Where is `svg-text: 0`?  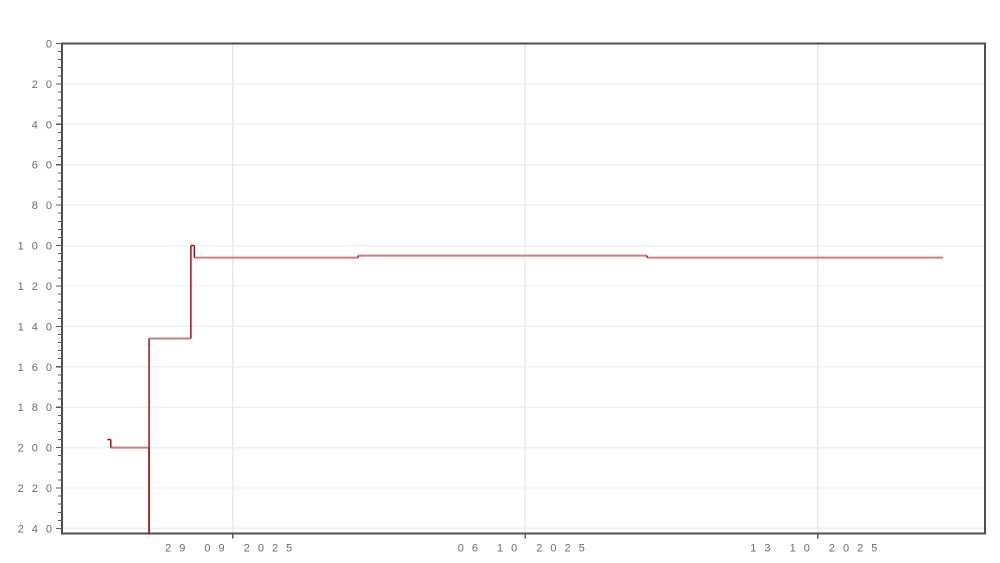
svg-text: 0 is located at coordinates (53, 45).